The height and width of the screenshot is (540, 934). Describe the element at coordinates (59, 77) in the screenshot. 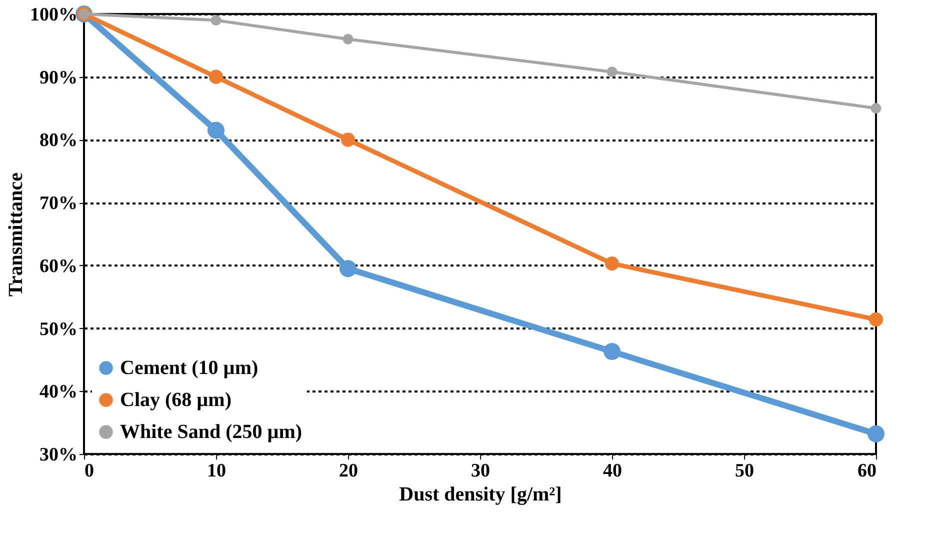

I see `y-tick-label: 90%` at that location.